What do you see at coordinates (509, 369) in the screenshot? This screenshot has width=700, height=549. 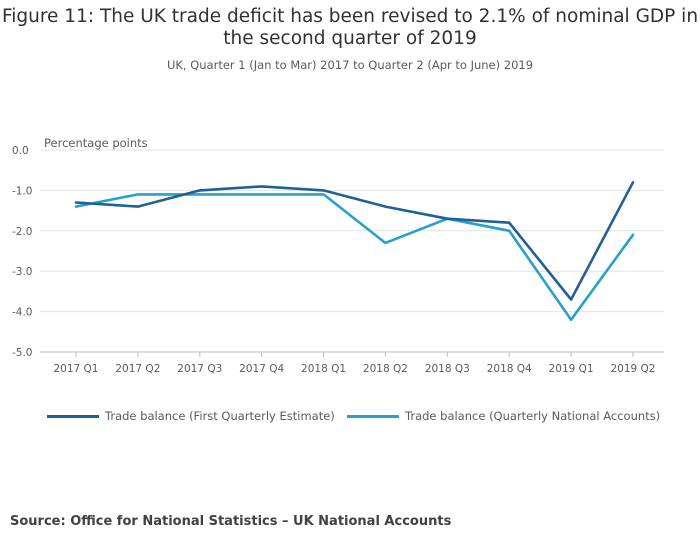 I see `x-tick-label: 2018 Q4` at bounding box center [509, 369].